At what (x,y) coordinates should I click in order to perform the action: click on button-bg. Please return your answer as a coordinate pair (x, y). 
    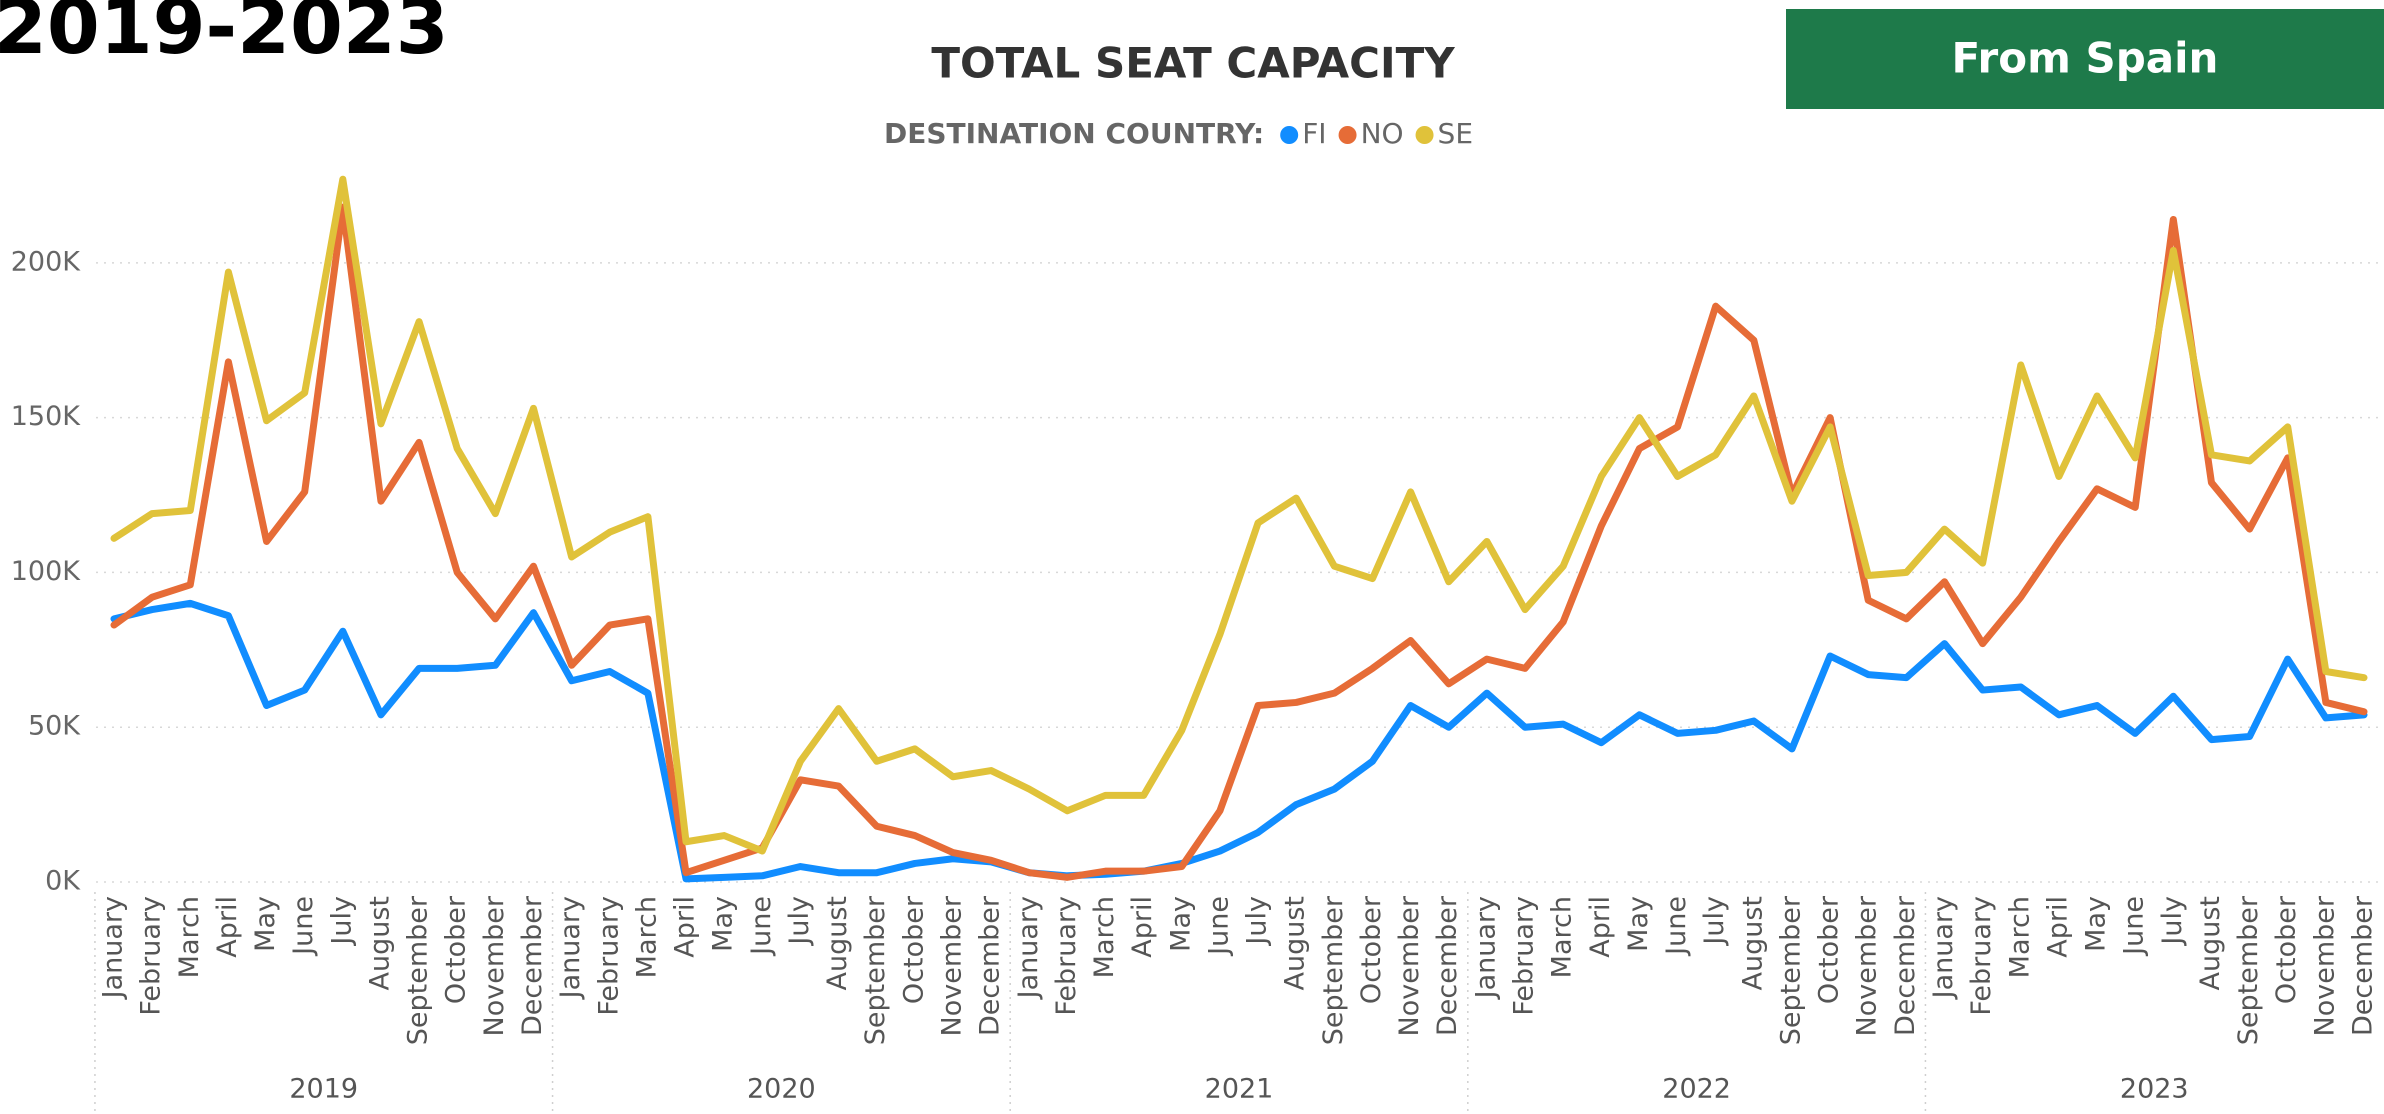
    Looking at the image, I should click on (2085, 59).